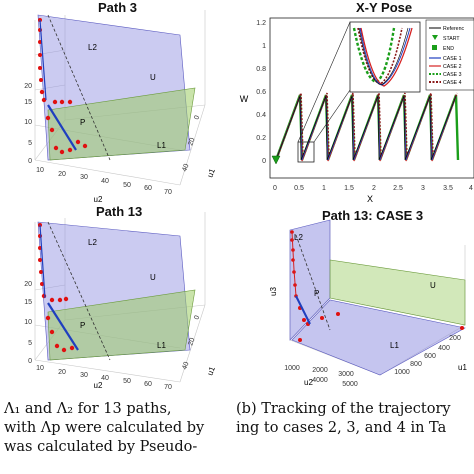 This screenshot has height=474, width=474. Describe the element at coordinates (452, 67) in the screenshot. I see `legend-case2: CASE 2` at that location.